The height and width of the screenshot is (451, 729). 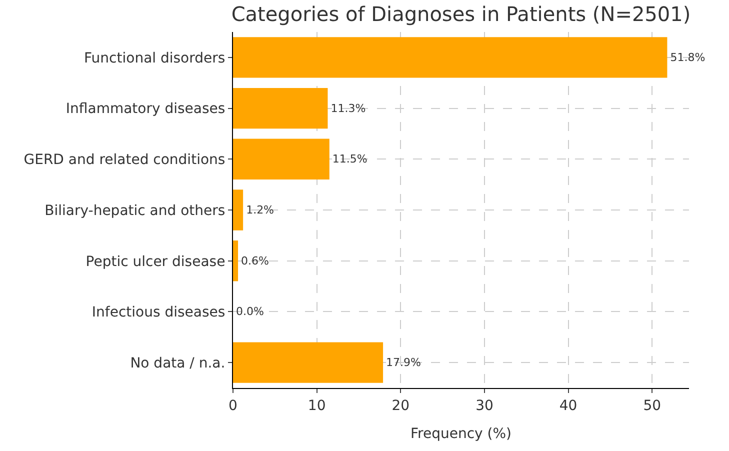 What do you see at coordinates (178, 363) in the screenshot?
I see `y-tick-label: No data / n.a.` at bounding box center [178, 363].